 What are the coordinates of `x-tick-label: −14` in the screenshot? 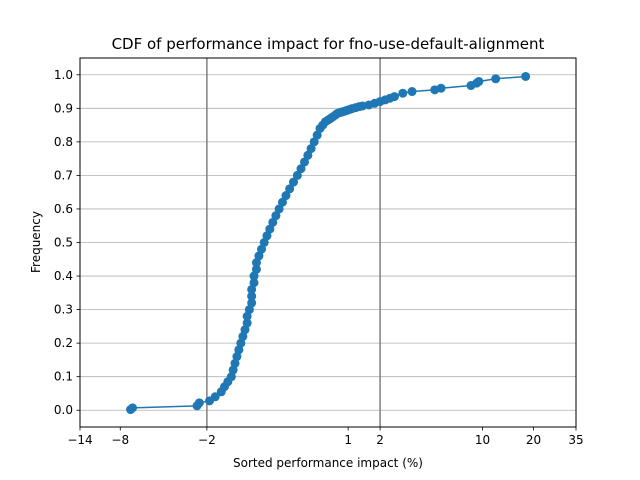 It's located at (79, 440).